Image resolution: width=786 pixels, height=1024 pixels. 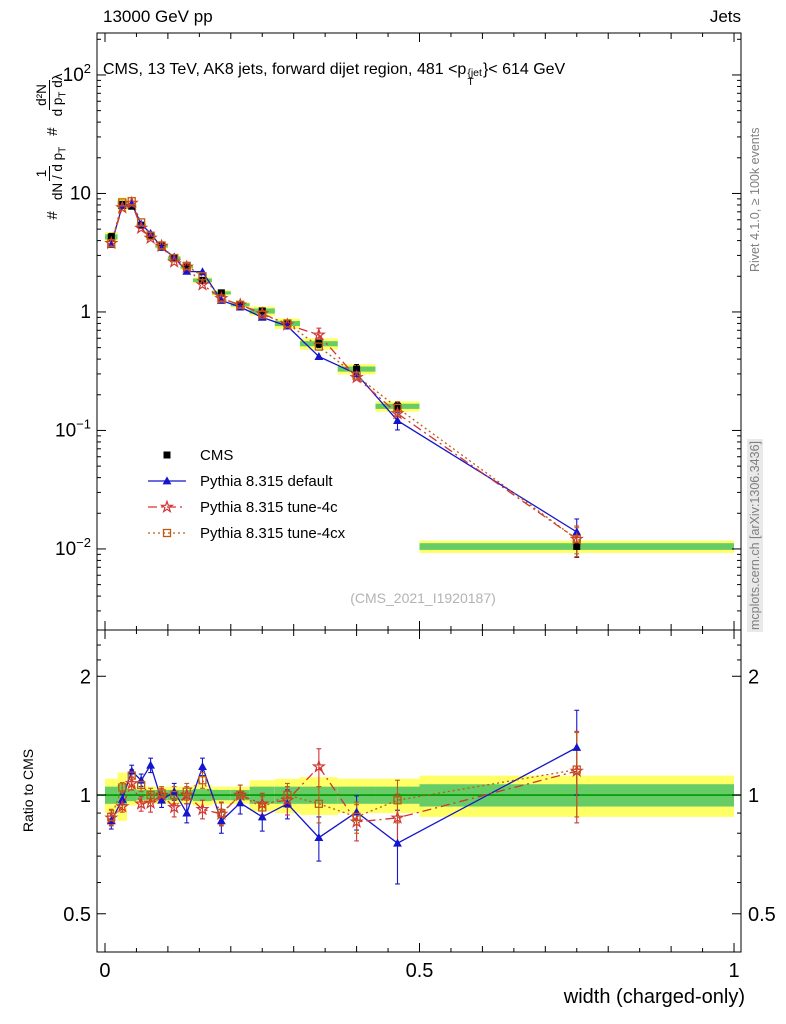 I want to click on pt-supsub: {jet T, so click(x=474, y=77).